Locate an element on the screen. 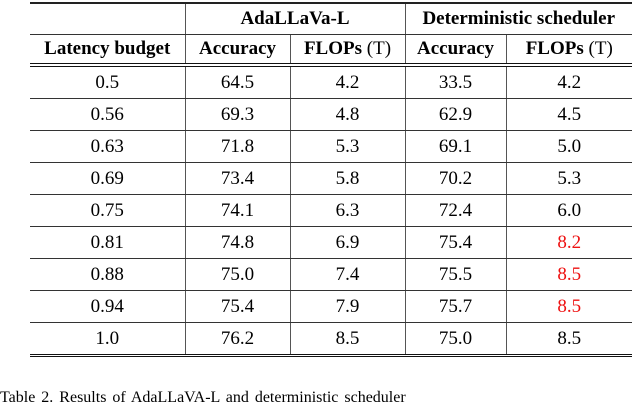  cell-flops-adallava: 5.8 is located at coordinates (347, 178).